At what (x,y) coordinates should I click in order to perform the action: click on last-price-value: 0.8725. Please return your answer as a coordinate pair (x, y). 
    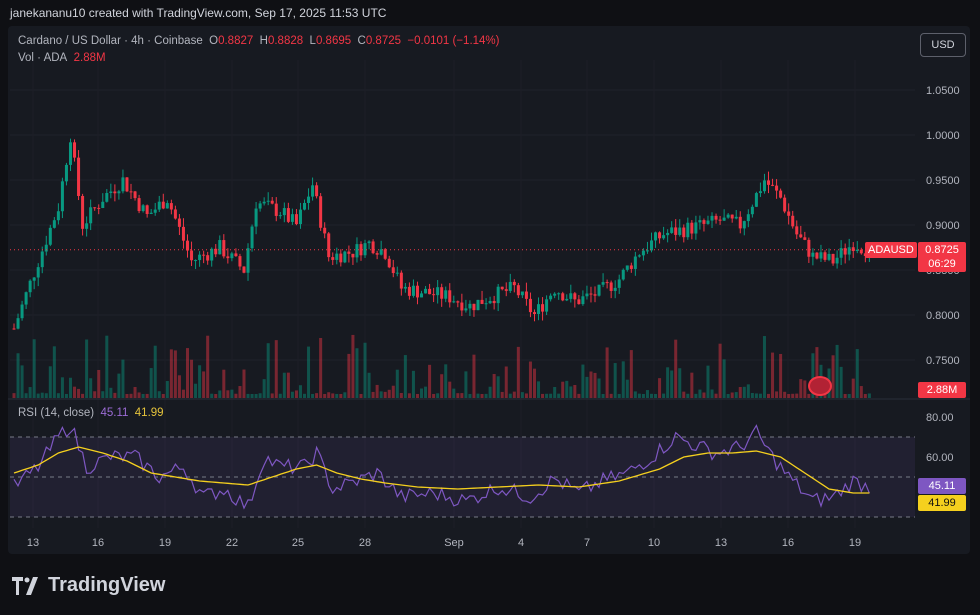
    Looking at the image, I should click on (942, 250).